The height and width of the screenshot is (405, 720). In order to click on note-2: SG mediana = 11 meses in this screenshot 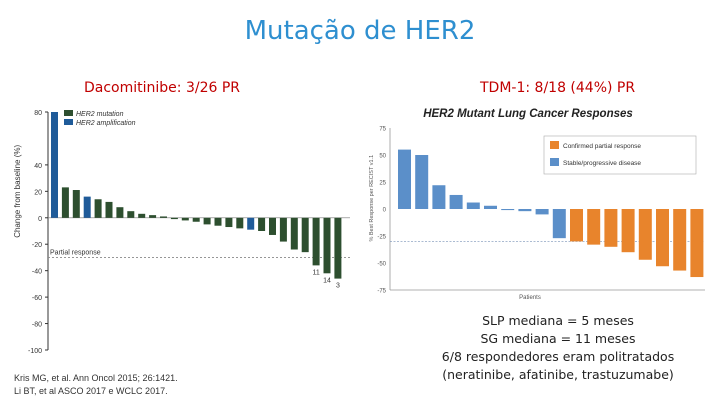, I will do `click(558, 338)`.